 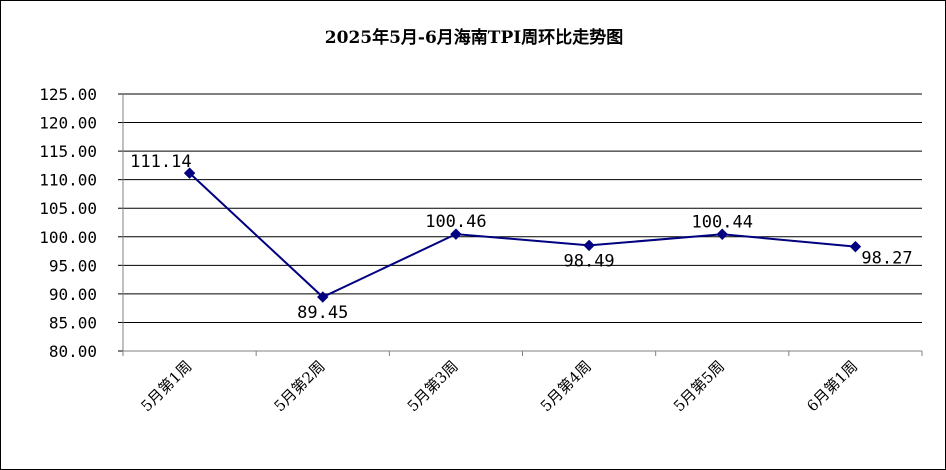 What do you see at coordinates (68, 237) in the screenshot?
I see `y-tick-label: 100.00` at bounding box center [68, 237].